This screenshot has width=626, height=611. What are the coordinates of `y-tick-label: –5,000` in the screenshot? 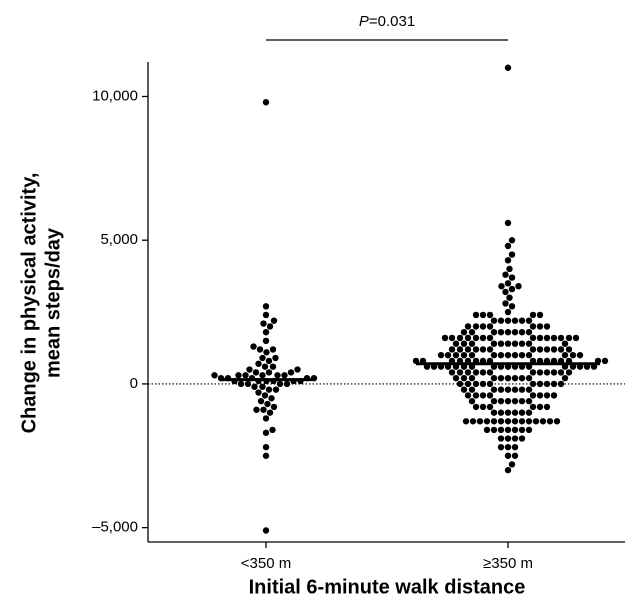 It's located at (115, 527).